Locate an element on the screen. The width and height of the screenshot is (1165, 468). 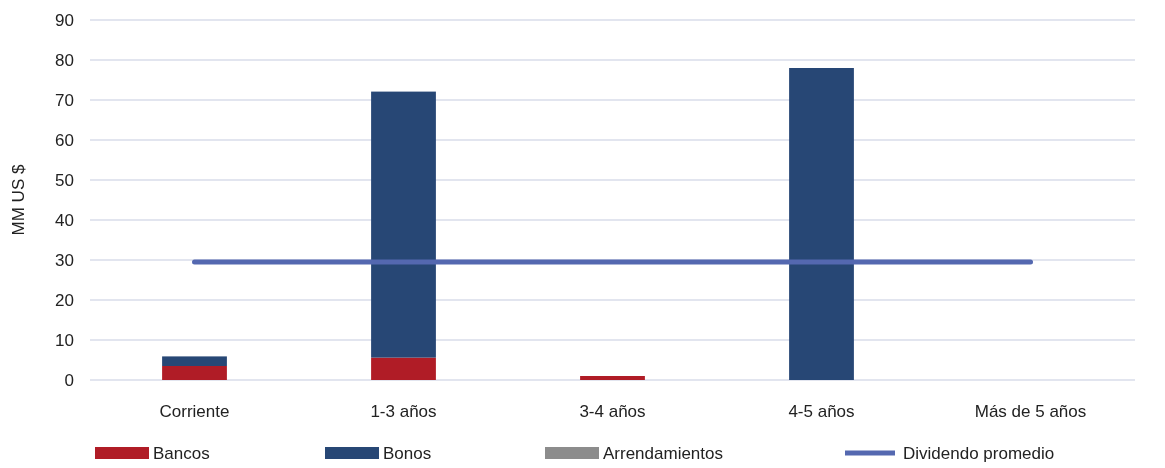
y-tick-label: 70 is located at coordinates (64, 100).